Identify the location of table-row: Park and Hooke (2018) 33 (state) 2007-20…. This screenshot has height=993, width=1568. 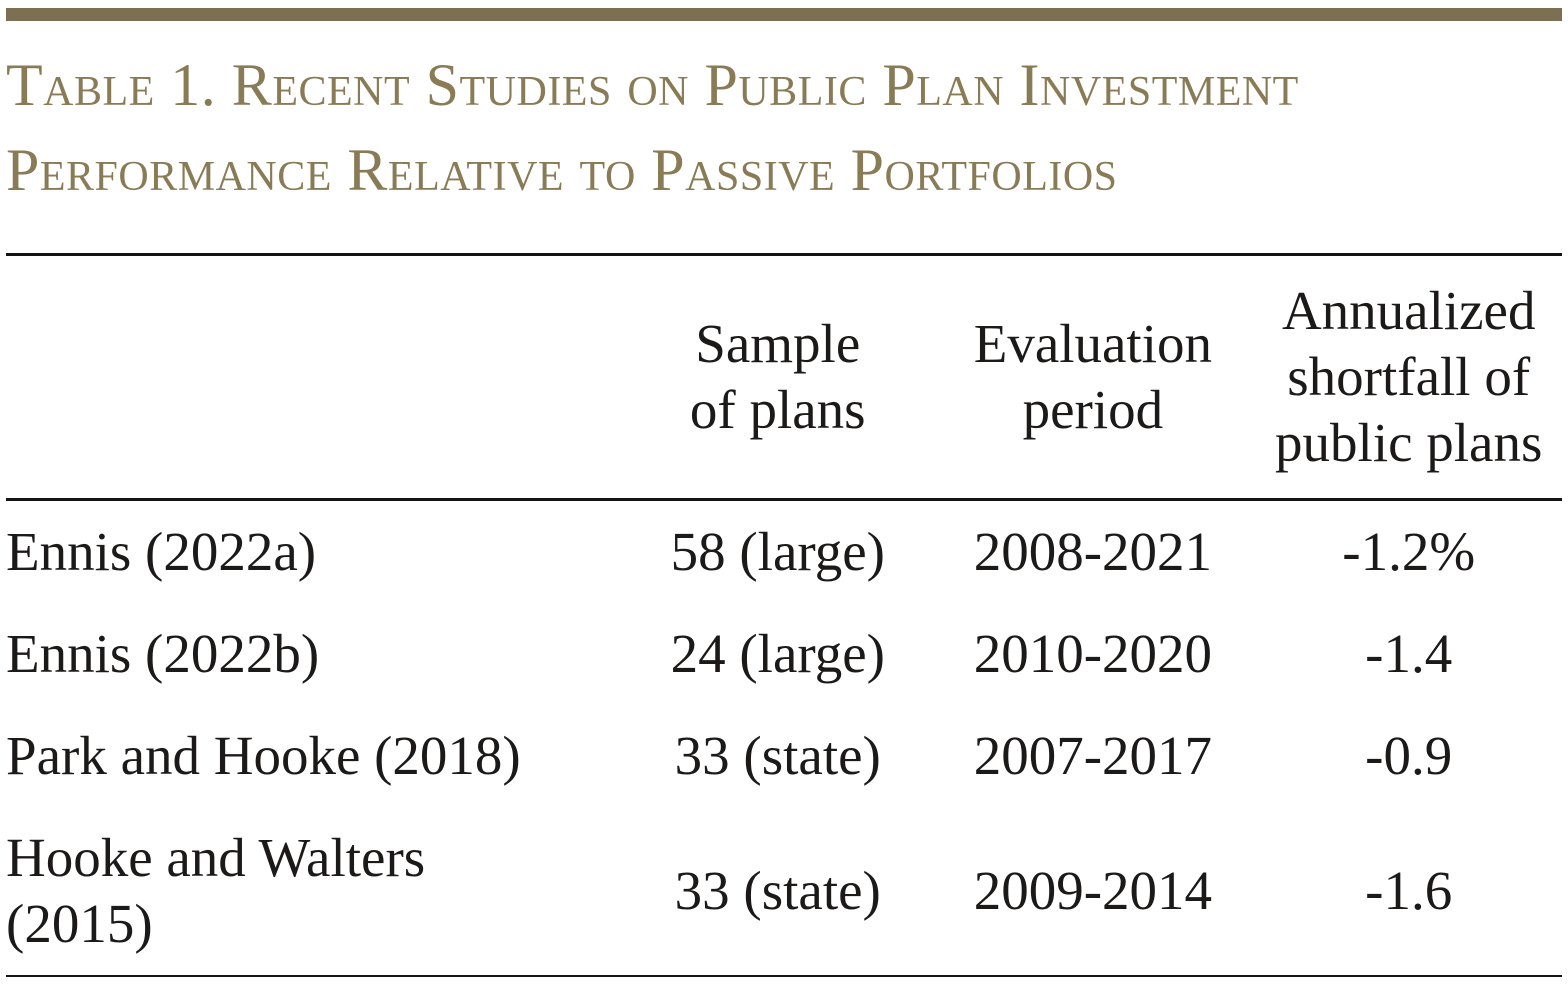
(784, 756).